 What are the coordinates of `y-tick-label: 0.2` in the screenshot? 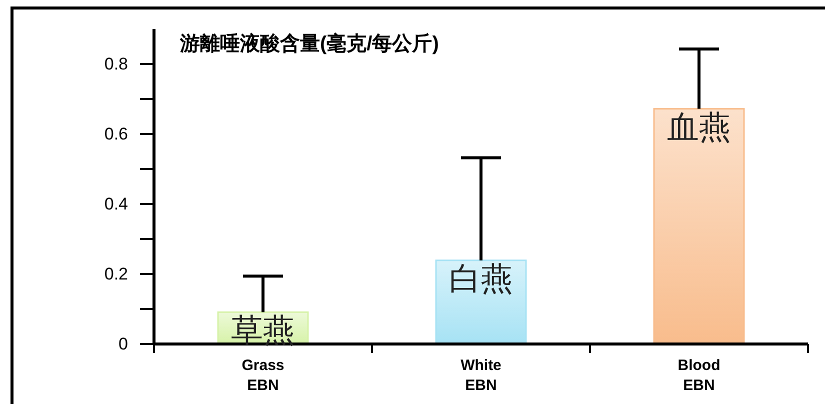 It's located at (116, 274).